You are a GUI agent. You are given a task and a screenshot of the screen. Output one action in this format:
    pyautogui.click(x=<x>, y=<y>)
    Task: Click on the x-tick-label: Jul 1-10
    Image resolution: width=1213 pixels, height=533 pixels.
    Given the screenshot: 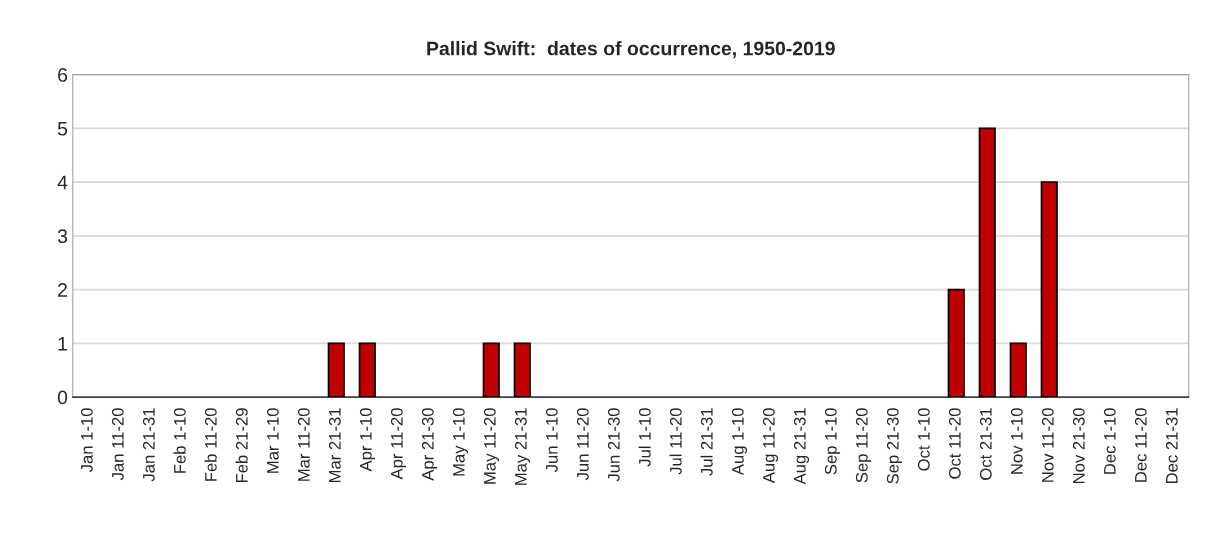 What is the action you would take?
    pyautogui.click(x=644, y=437)
    